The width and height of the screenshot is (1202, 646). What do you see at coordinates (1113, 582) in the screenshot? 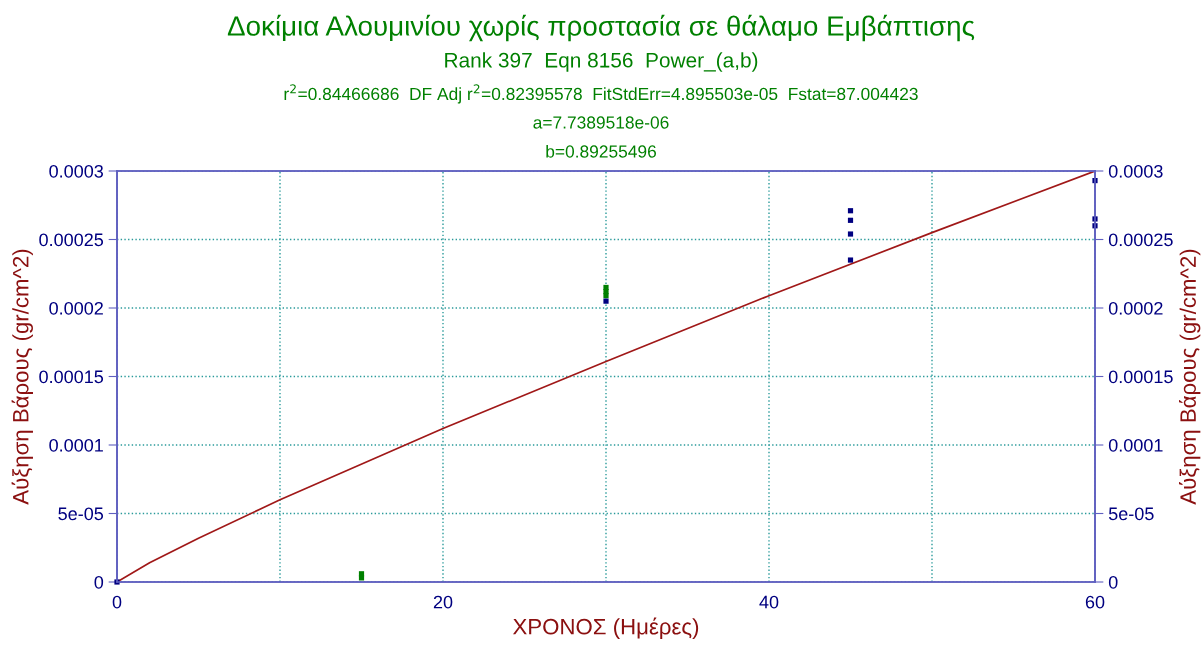
I see `y2-tick-label: 0` at bounding box center [1113, 582].